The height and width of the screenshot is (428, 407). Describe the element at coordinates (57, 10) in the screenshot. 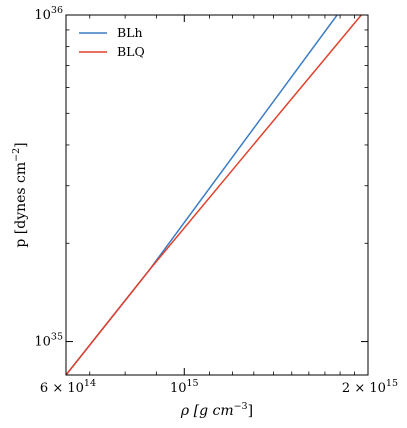

I see `y-tick-label-exponent: 36` at that location.